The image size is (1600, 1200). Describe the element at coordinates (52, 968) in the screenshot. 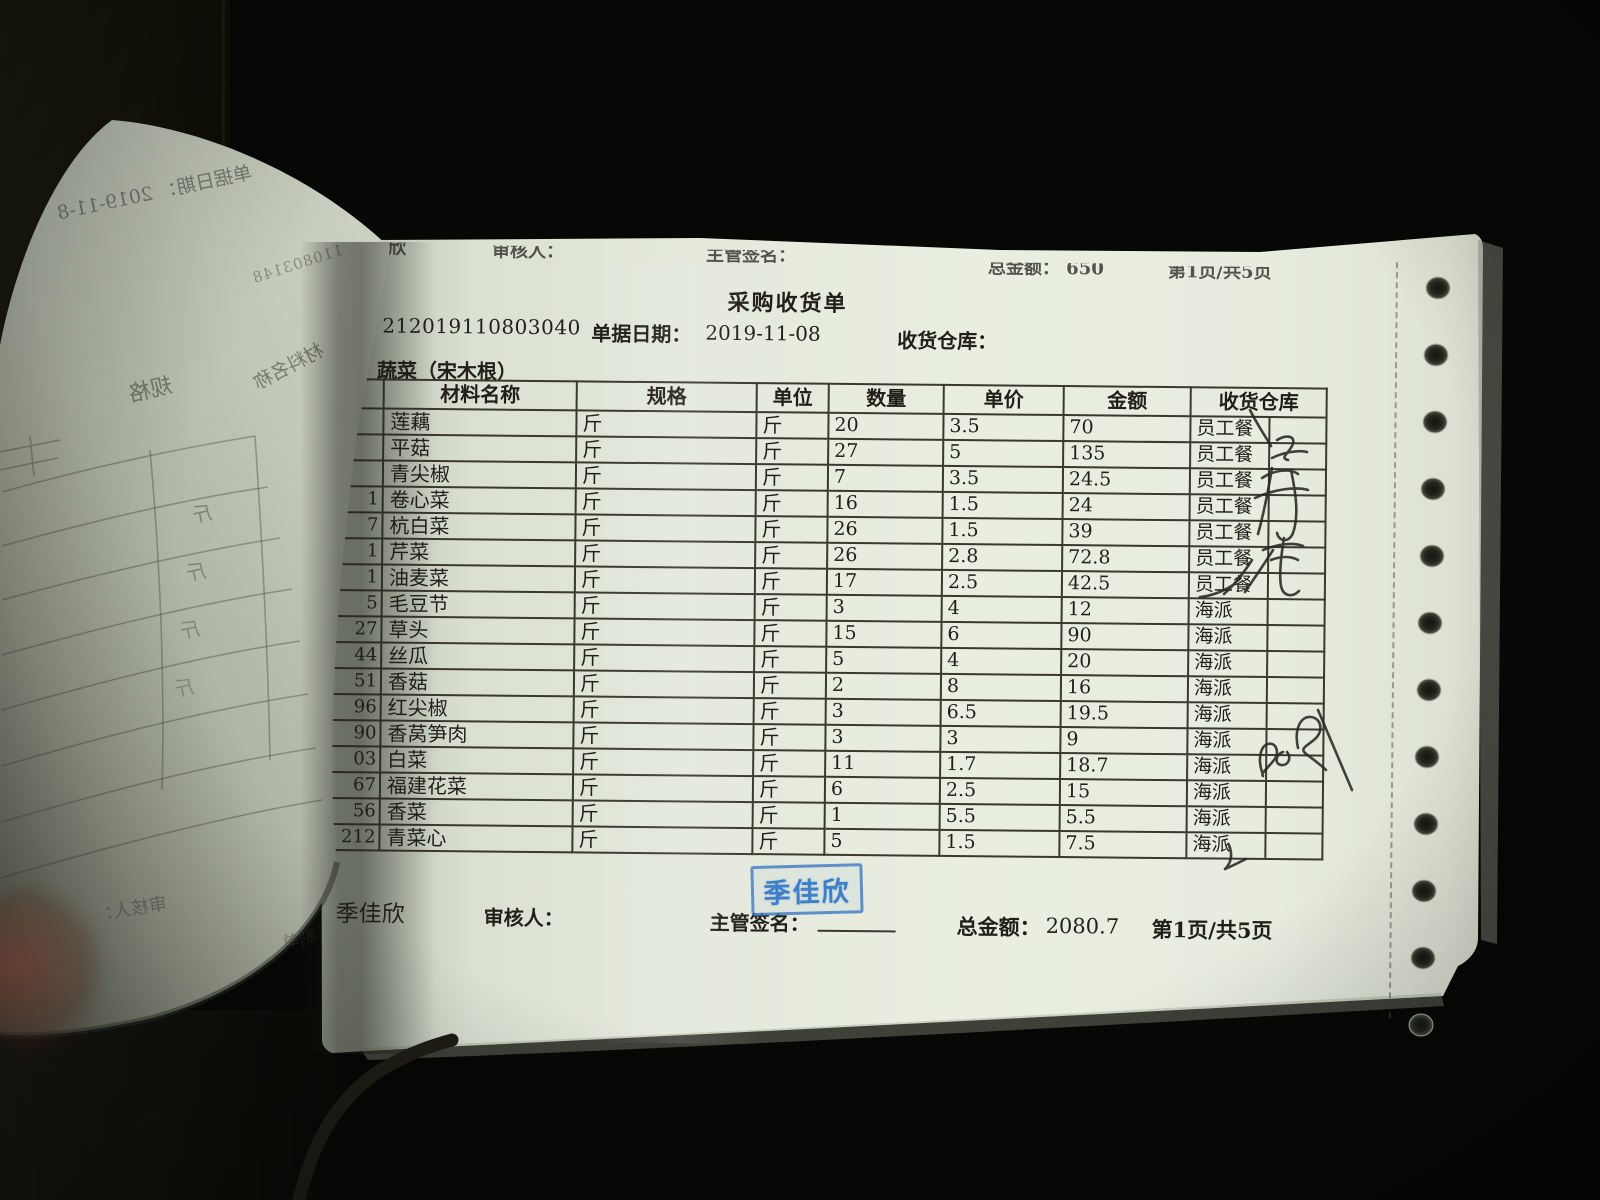

I see `finger-blob` at that location.